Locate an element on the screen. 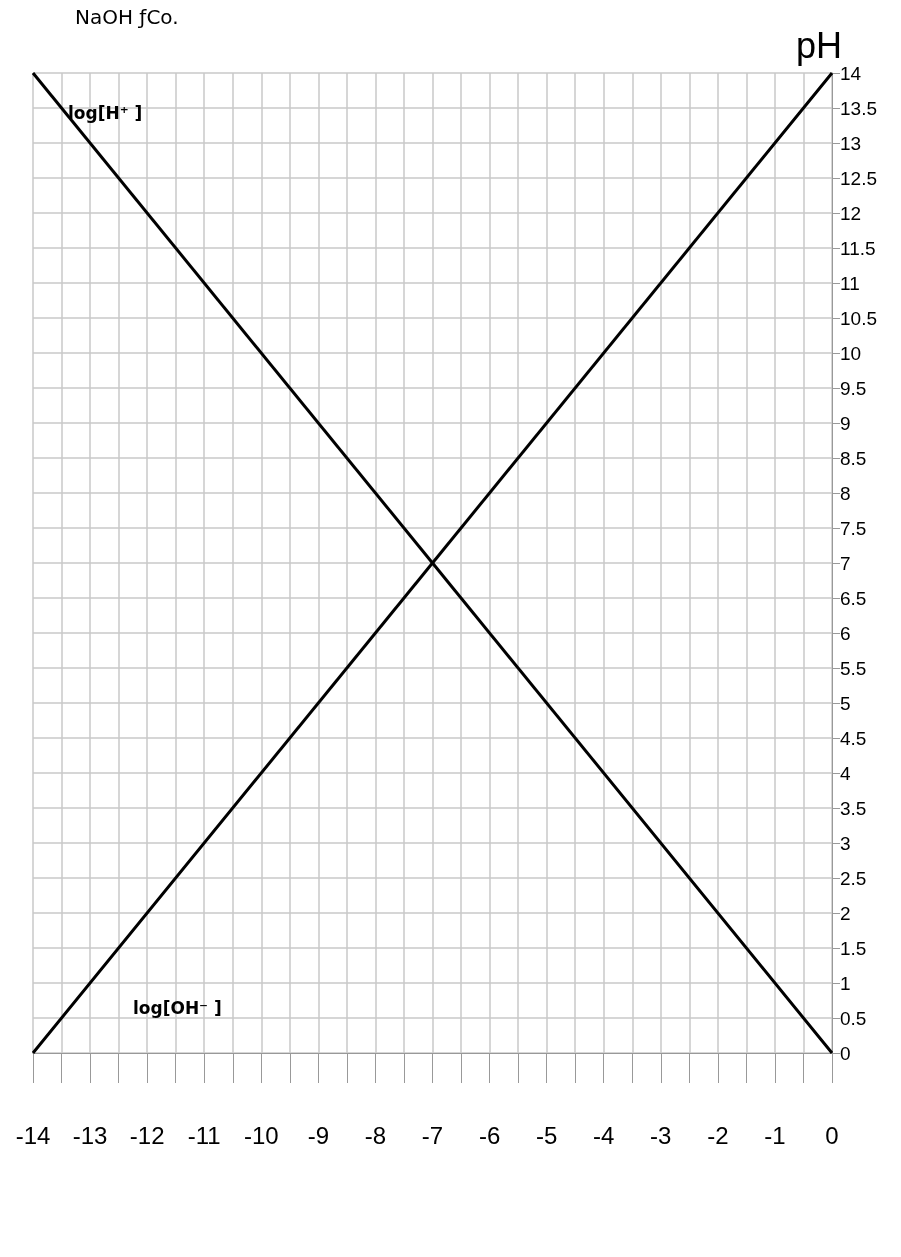 This screenshot has height=1257, width=901. y-tick-label: 0.5 is located at coordinates (853, 1018).